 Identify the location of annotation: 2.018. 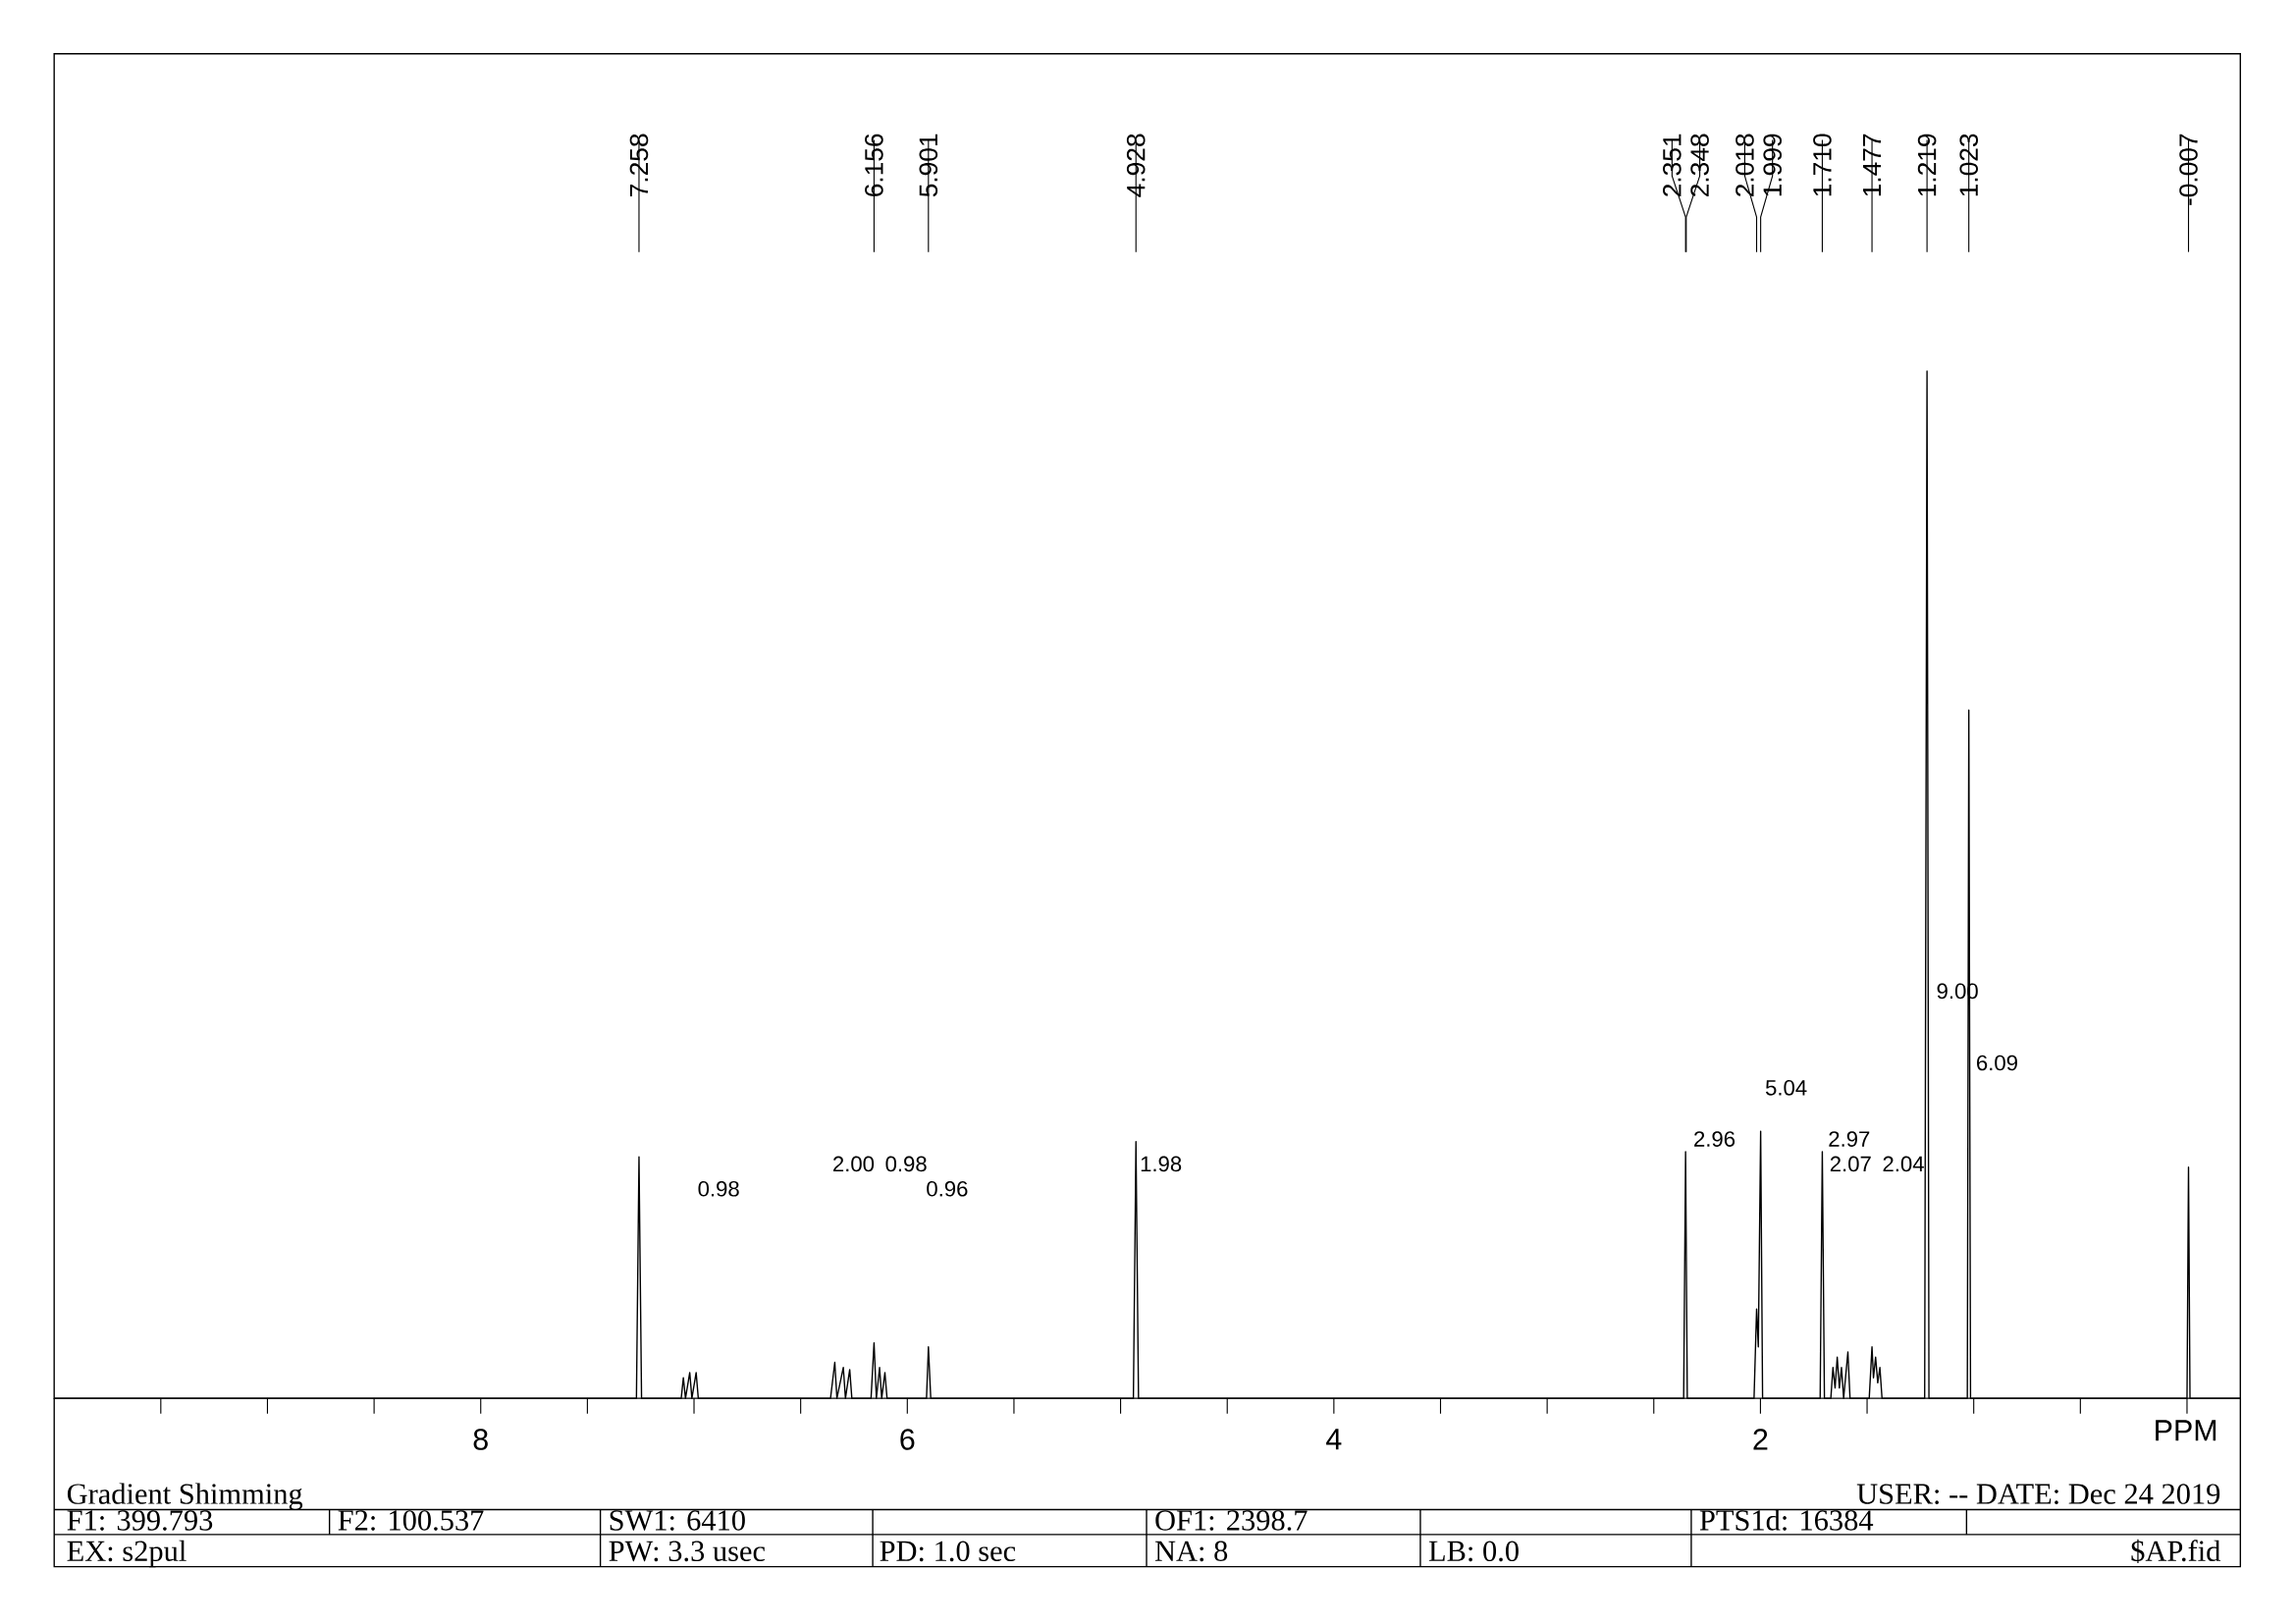
(1744, 165).